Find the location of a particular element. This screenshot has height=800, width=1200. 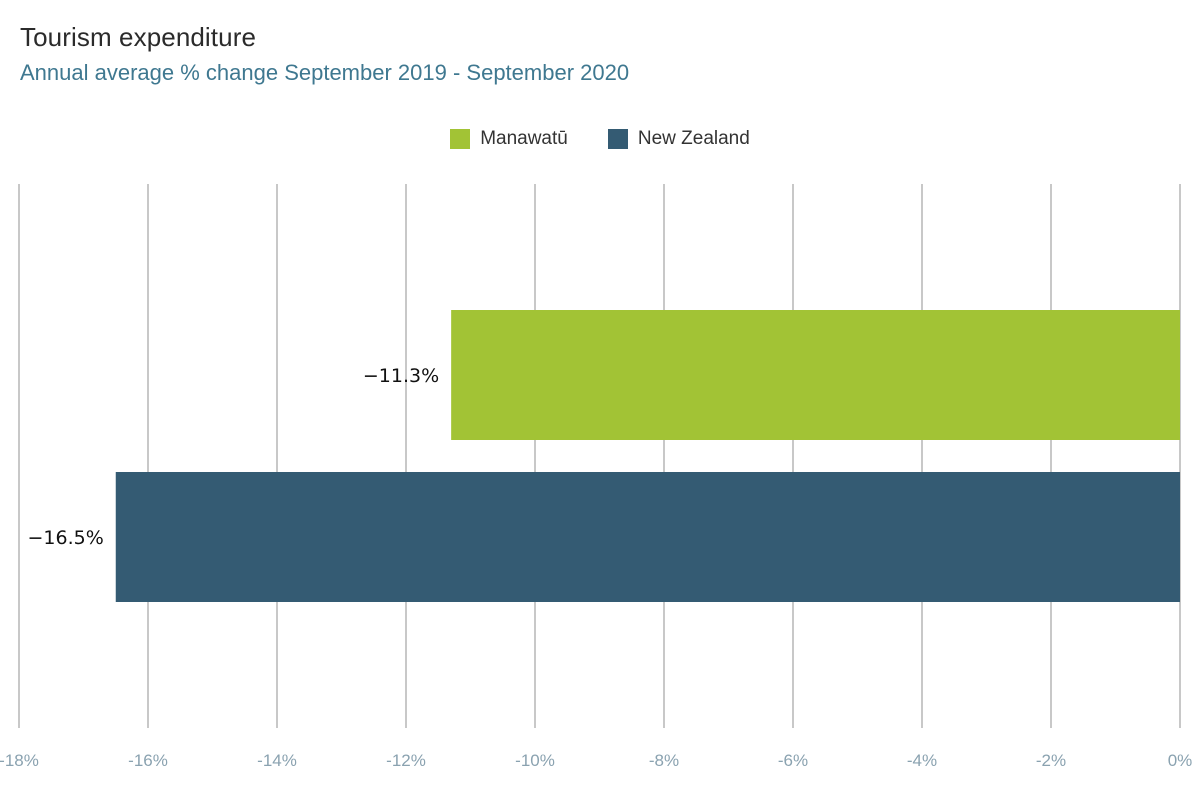

x-tick-label: -2% is located at coordinates (1051, 760).